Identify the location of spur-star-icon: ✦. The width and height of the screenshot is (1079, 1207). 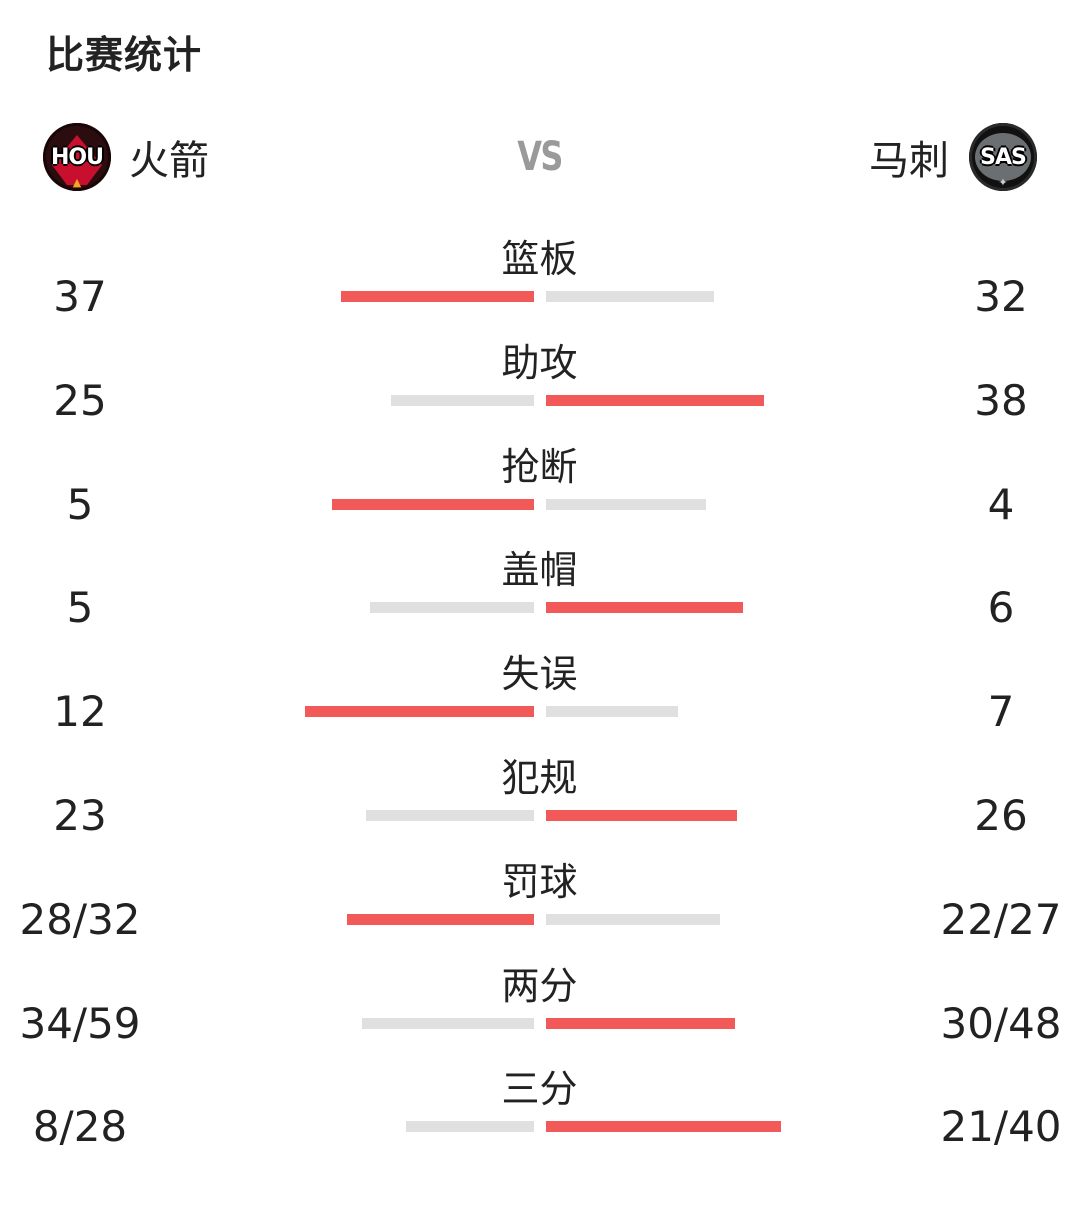
(1003, 182).